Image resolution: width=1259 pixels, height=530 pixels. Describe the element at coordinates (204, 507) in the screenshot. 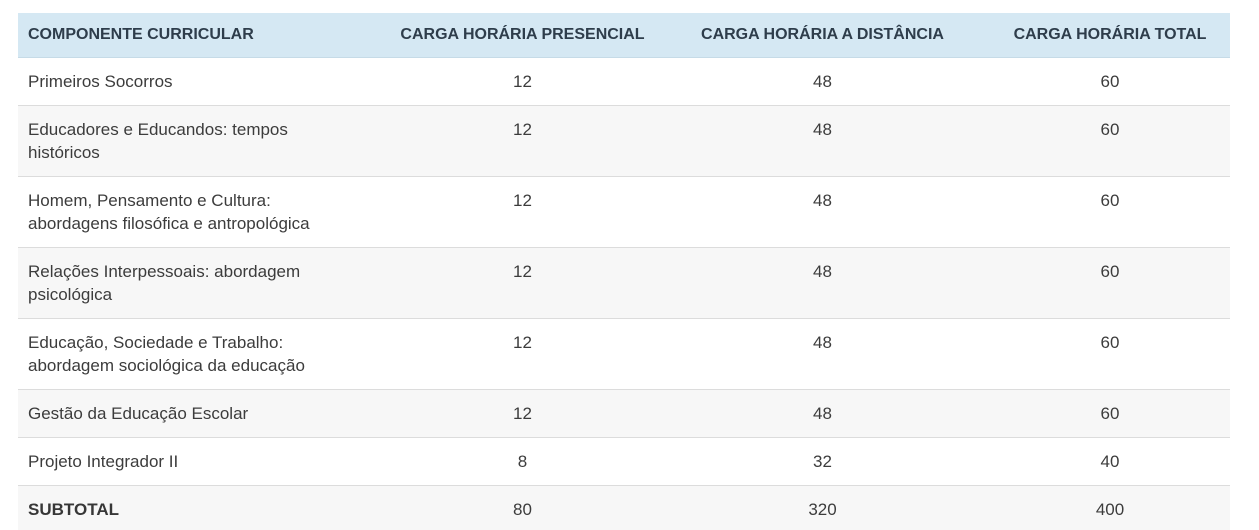

I see `cell-component: SUBTOTAL` at that location.